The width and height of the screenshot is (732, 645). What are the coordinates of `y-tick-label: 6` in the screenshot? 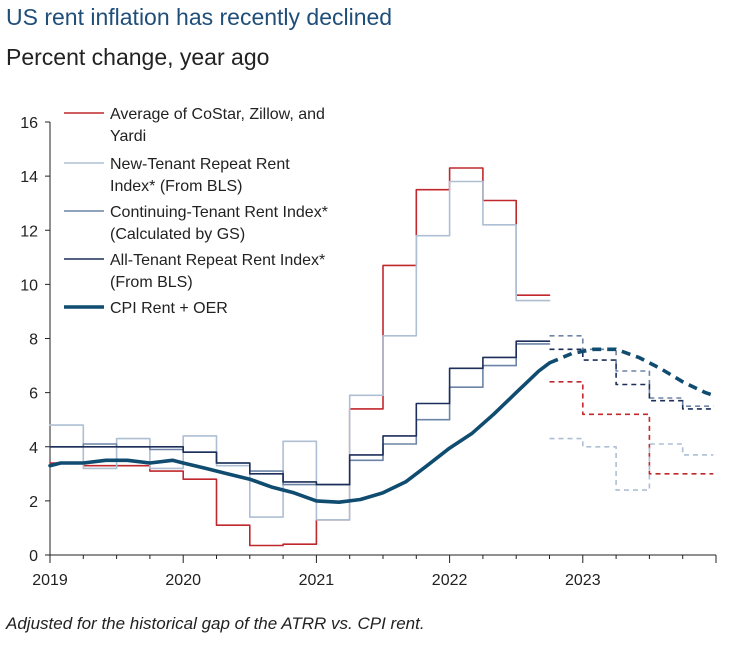 It's located at (33, 394).